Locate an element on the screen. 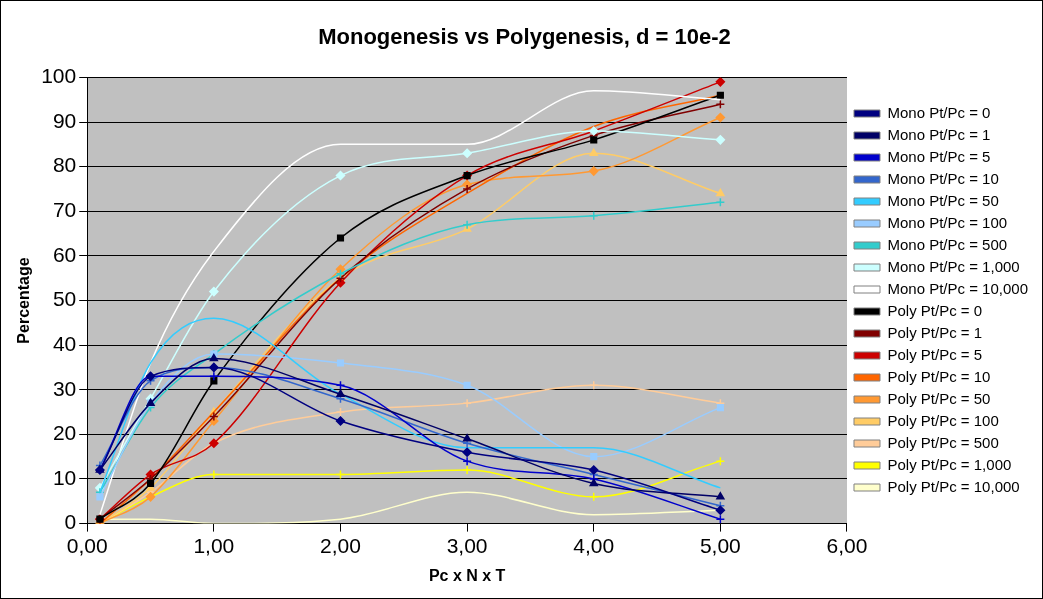  x-tick-label: 3,00 is located at coordinates (467, 545).